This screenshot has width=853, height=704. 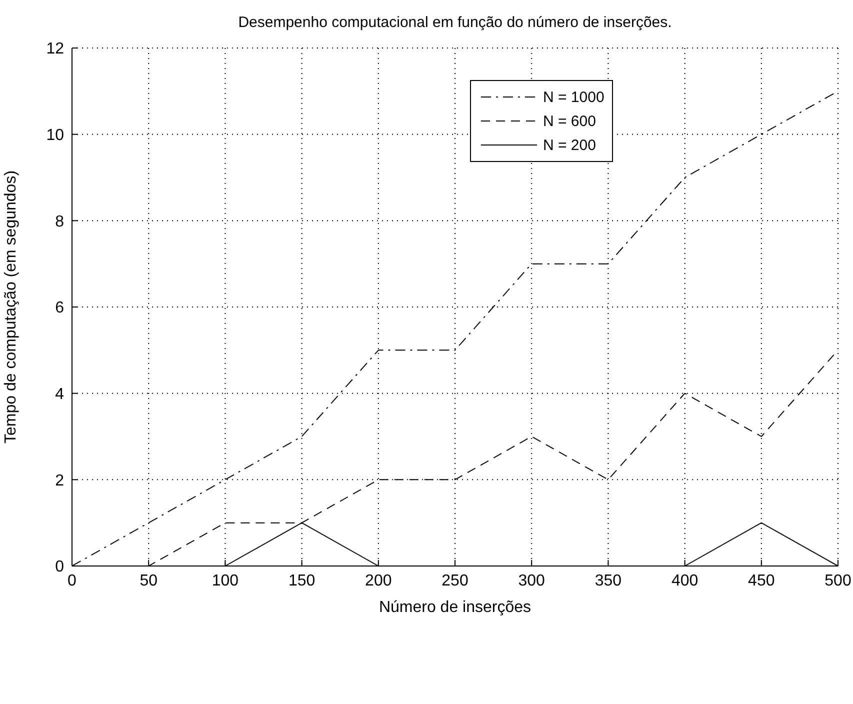 What do you see at coordinates (455, 607) in the screenshot?
I see `x-axis-title: Número de inserções` at bounding box center [455, 607].